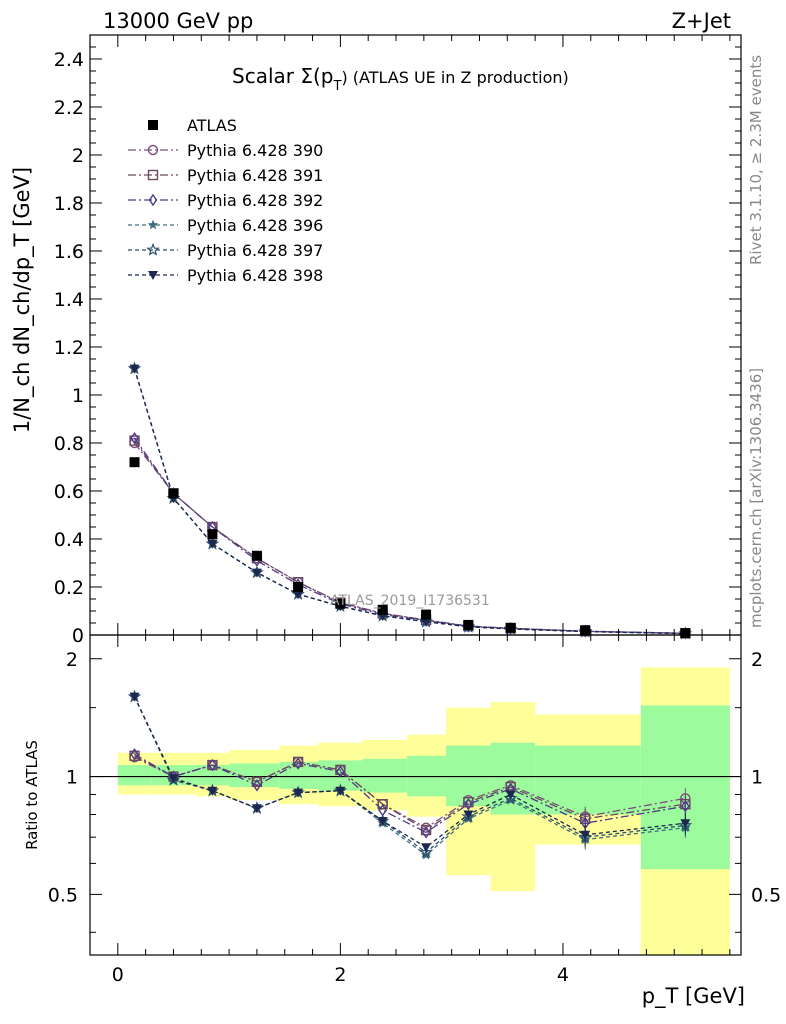 This screenshot has height=1024, width=786. Describe the element at coordinates (118, 975) in the screenshot. I see `x-tick-label: 0` at that location.